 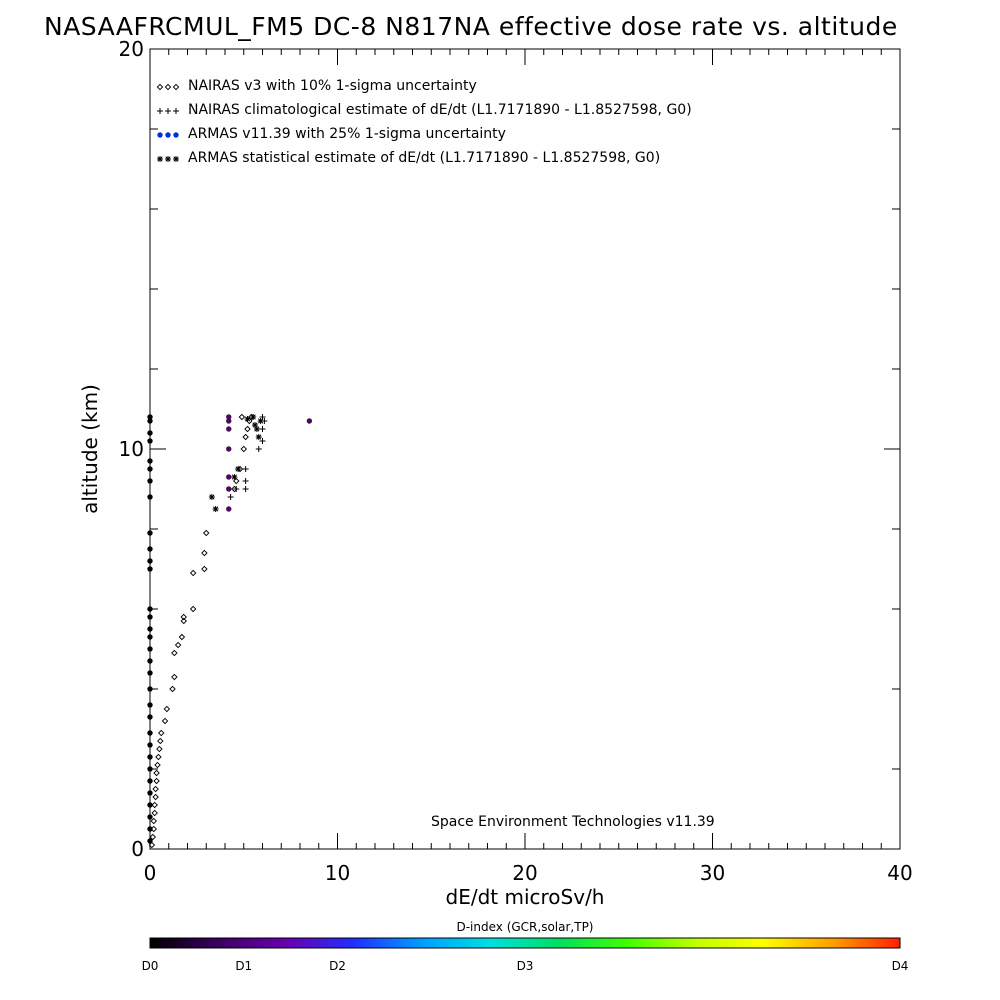 I want to click on x-tick-label: 30, so click(x=712, y=873).